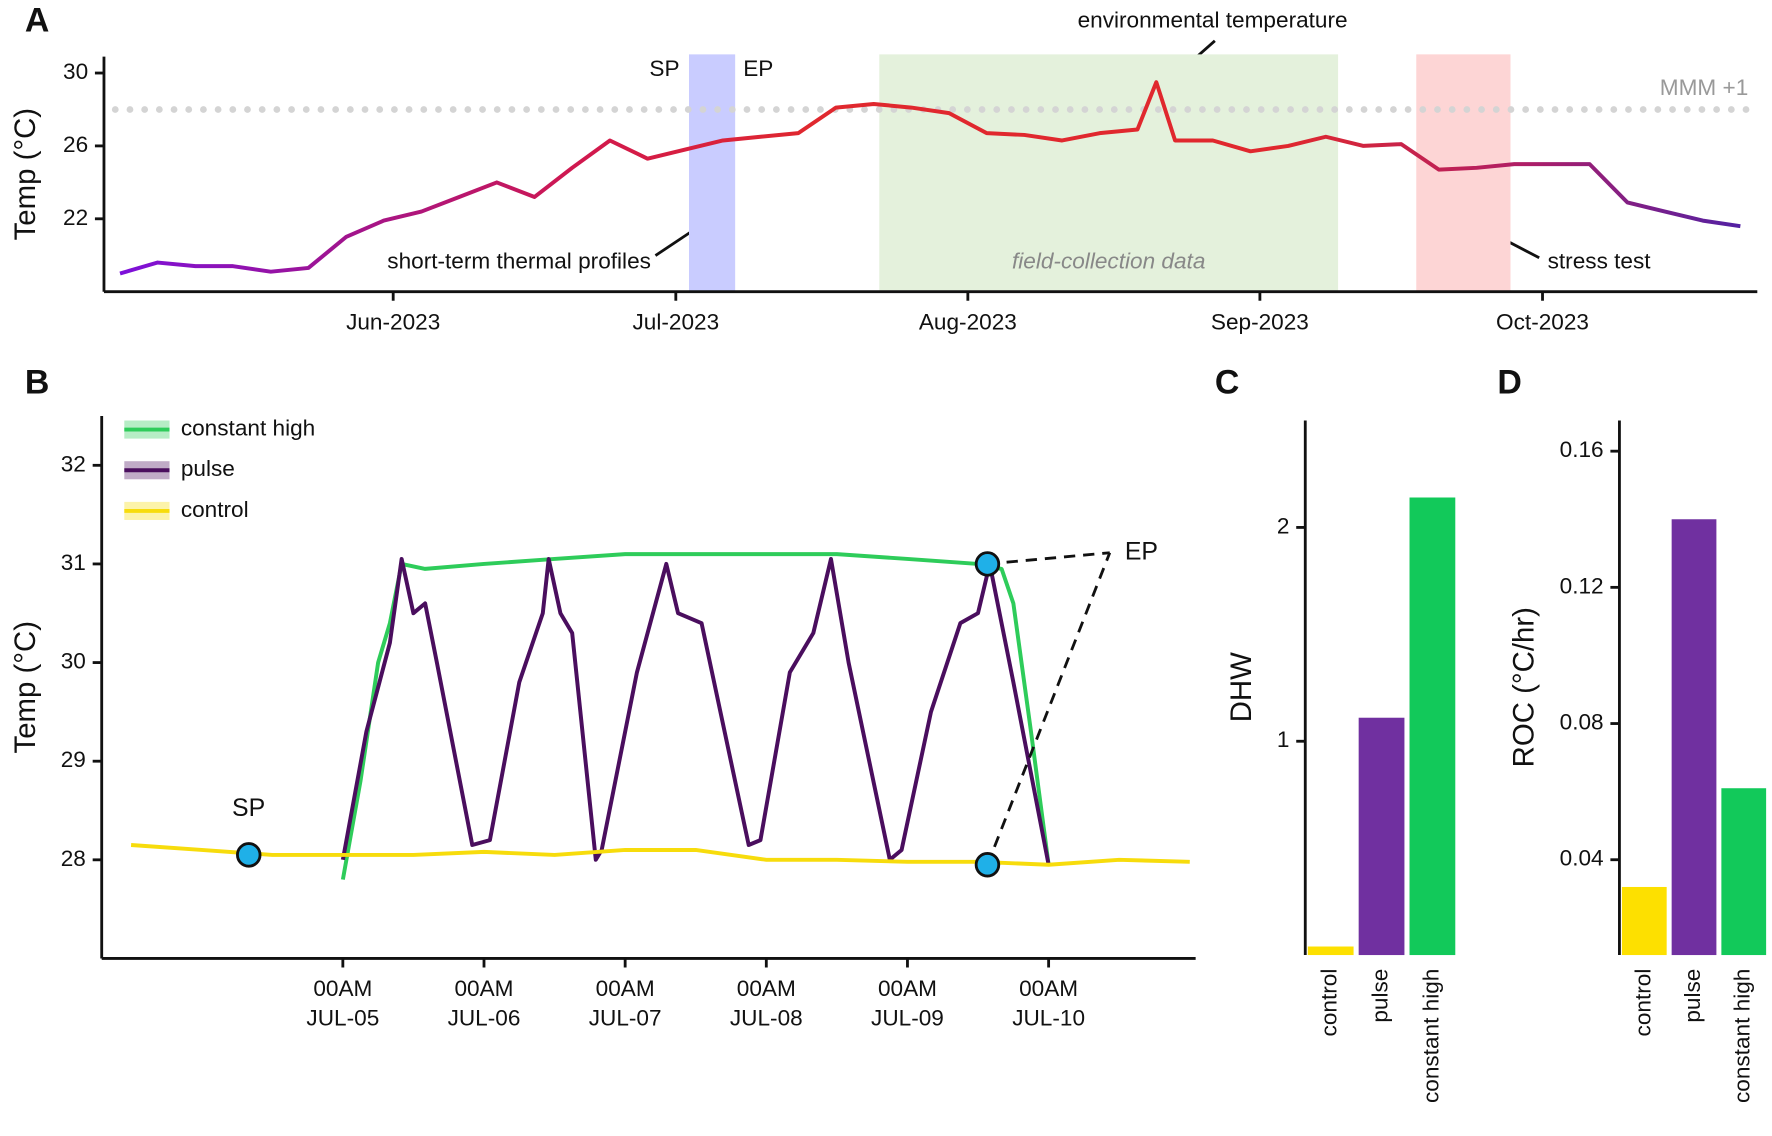  What do you see at coordinates (73, 463) in the screenshot?
I see `y-tick-label: 32` at bounding box center [73, 463].